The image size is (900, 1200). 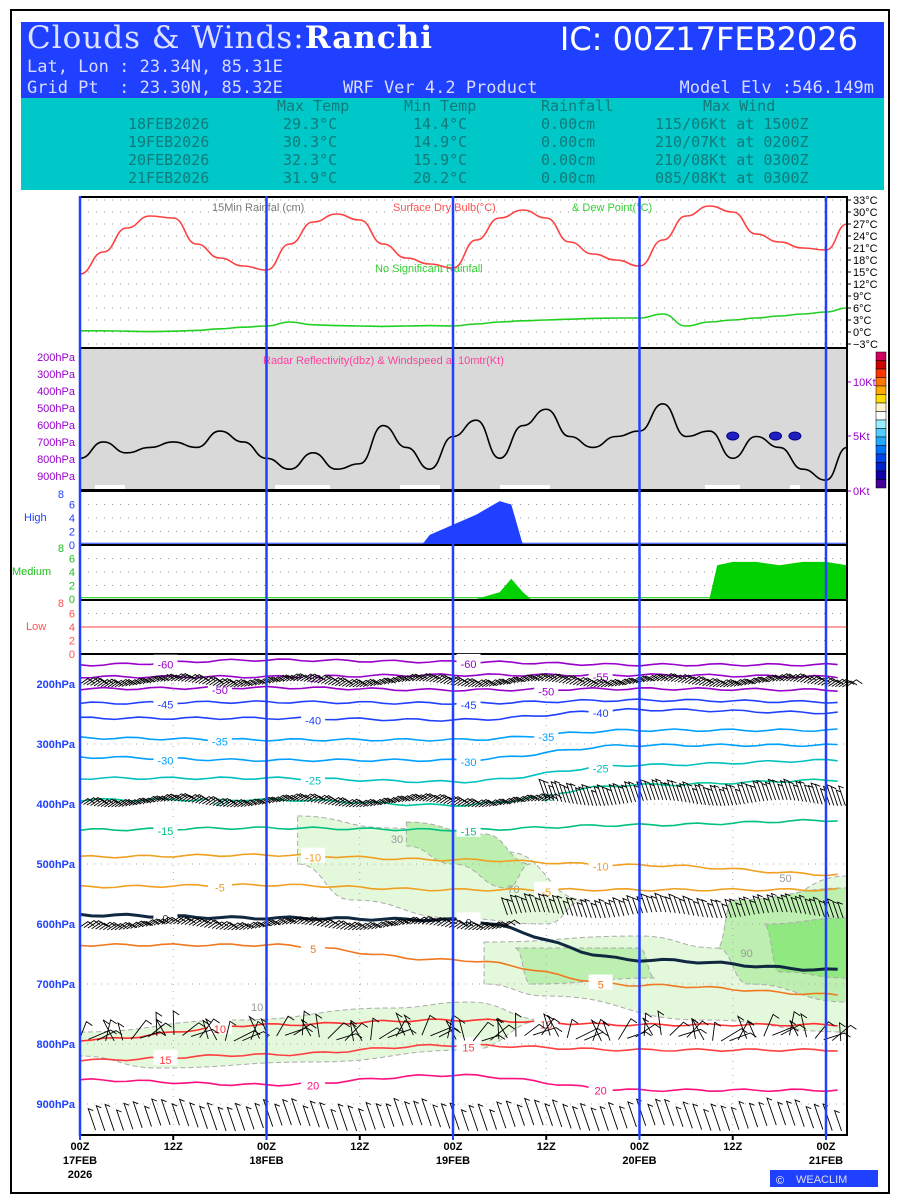 I want to click on rh-contour-label: 30, so click(x=397, y=840).